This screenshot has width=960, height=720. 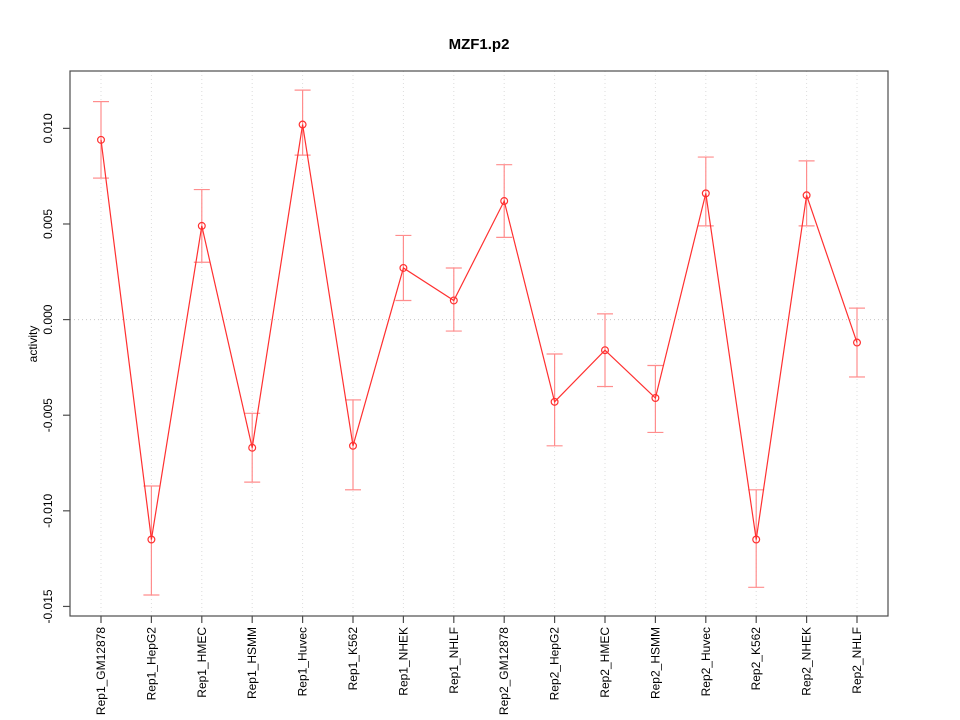 What do you see at coordinates (504, 671) in the screenshot?
I see `x-tick-label: Rep2_GM12878` at bounding box center [504, 671].